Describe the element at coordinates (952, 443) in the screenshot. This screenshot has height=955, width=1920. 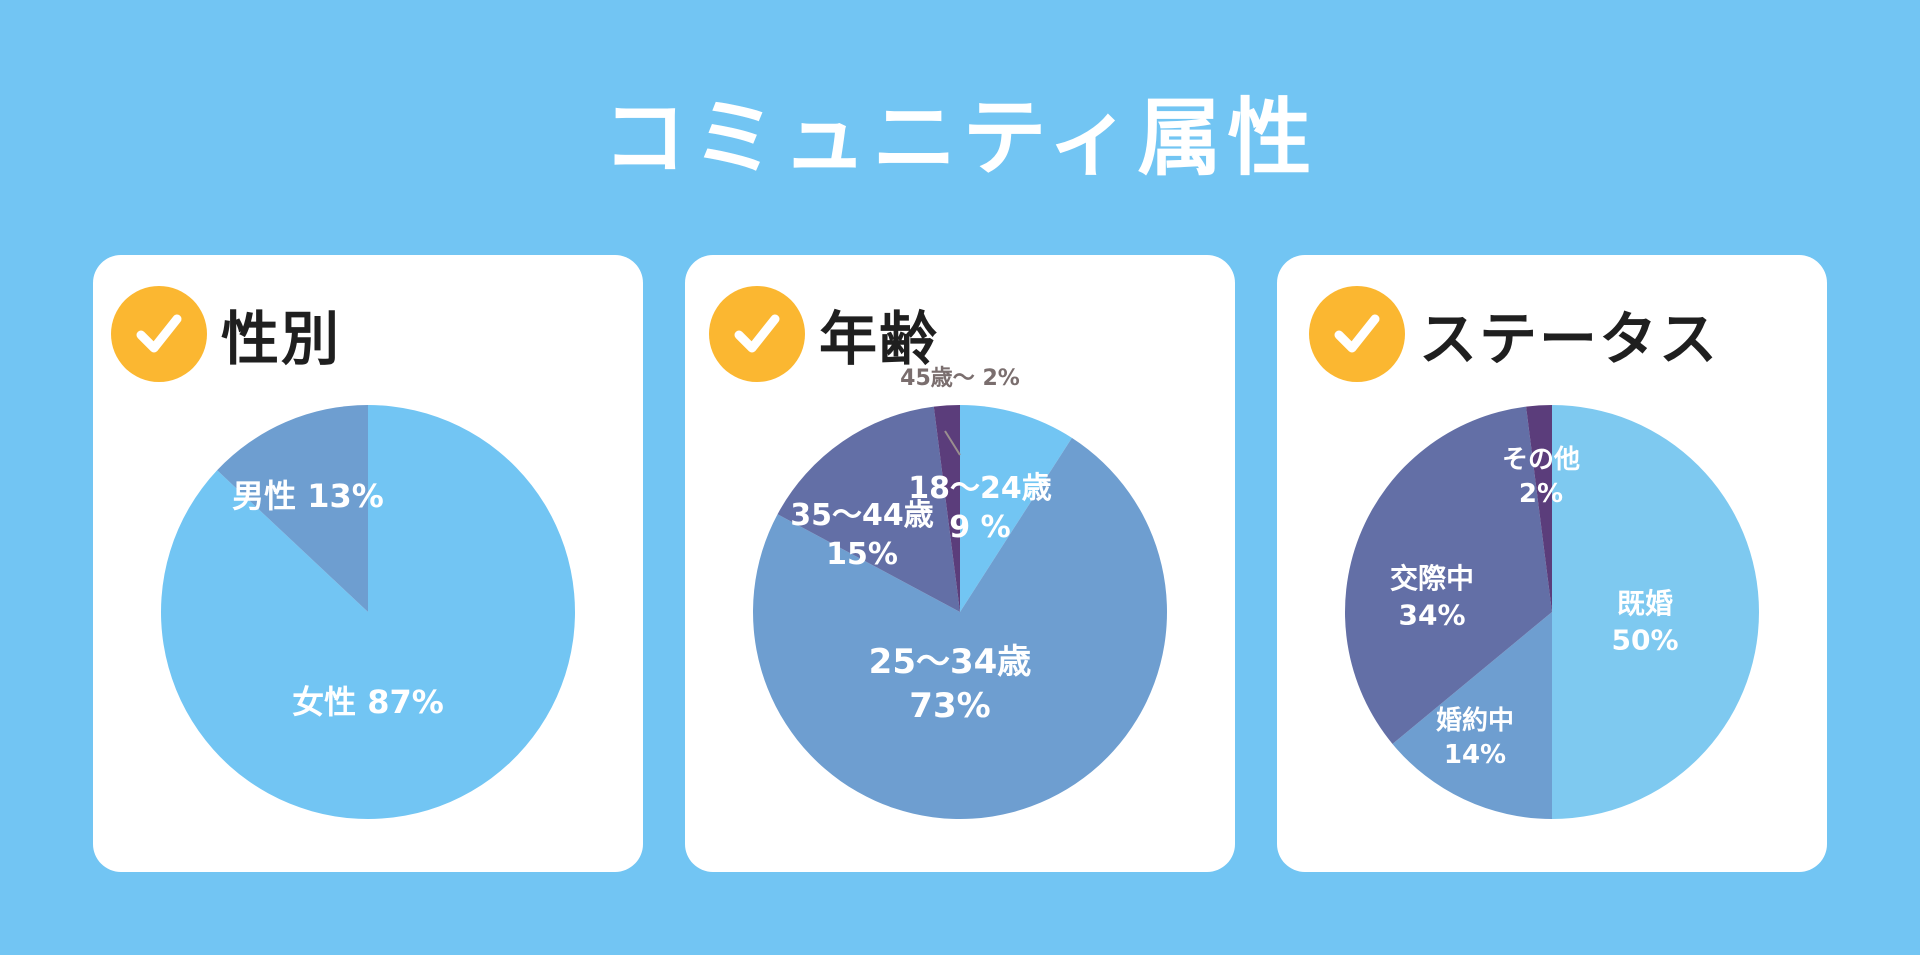
I see `leader-line` at that location.